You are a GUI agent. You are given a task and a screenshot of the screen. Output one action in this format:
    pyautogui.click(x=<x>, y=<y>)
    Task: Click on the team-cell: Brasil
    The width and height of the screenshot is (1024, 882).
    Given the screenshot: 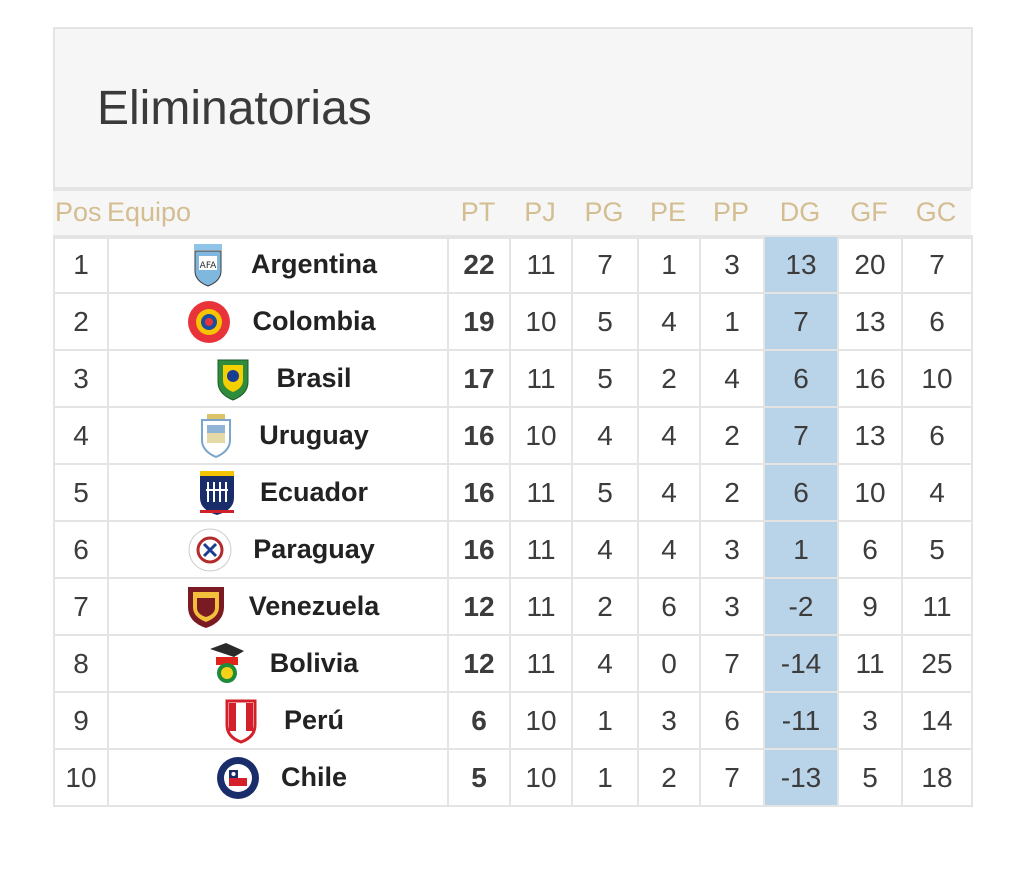 What is the action you would take?
    pyautogui.click(x=278, y=378)
    